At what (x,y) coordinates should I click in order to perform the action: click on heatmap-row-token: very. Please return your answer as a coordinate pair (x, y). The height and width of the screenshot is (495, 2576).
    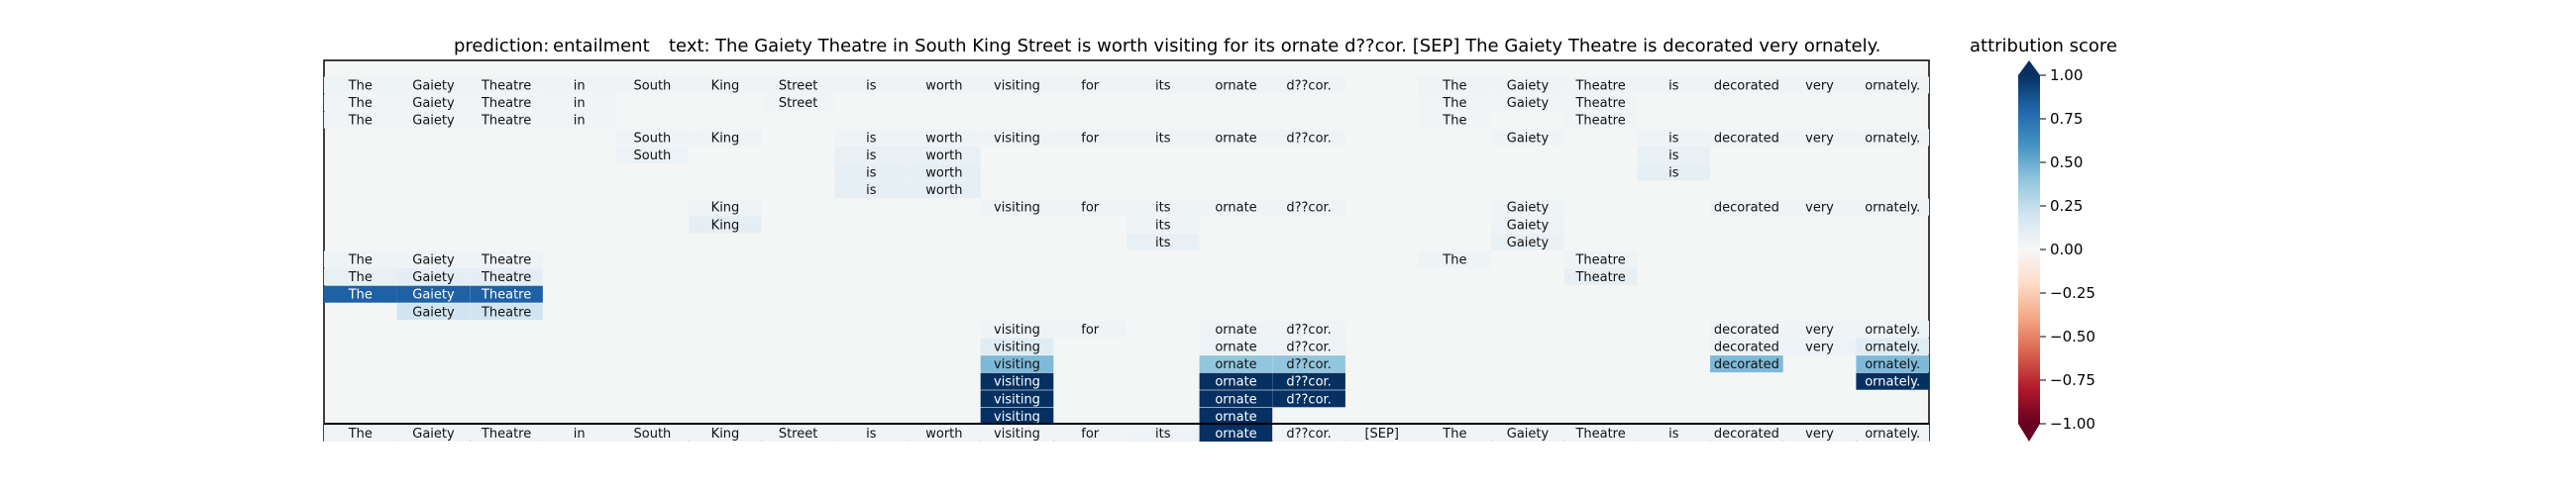
    Looking at the image, I should click on (1819, 138).